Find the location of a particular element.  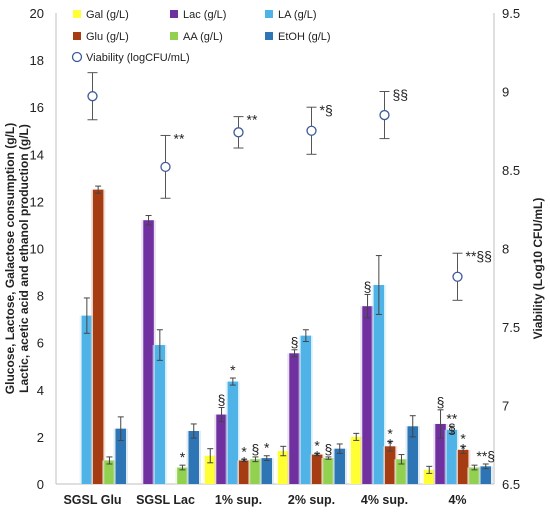

viability-significance-label: **§§ is located at coordinates (479, 256).